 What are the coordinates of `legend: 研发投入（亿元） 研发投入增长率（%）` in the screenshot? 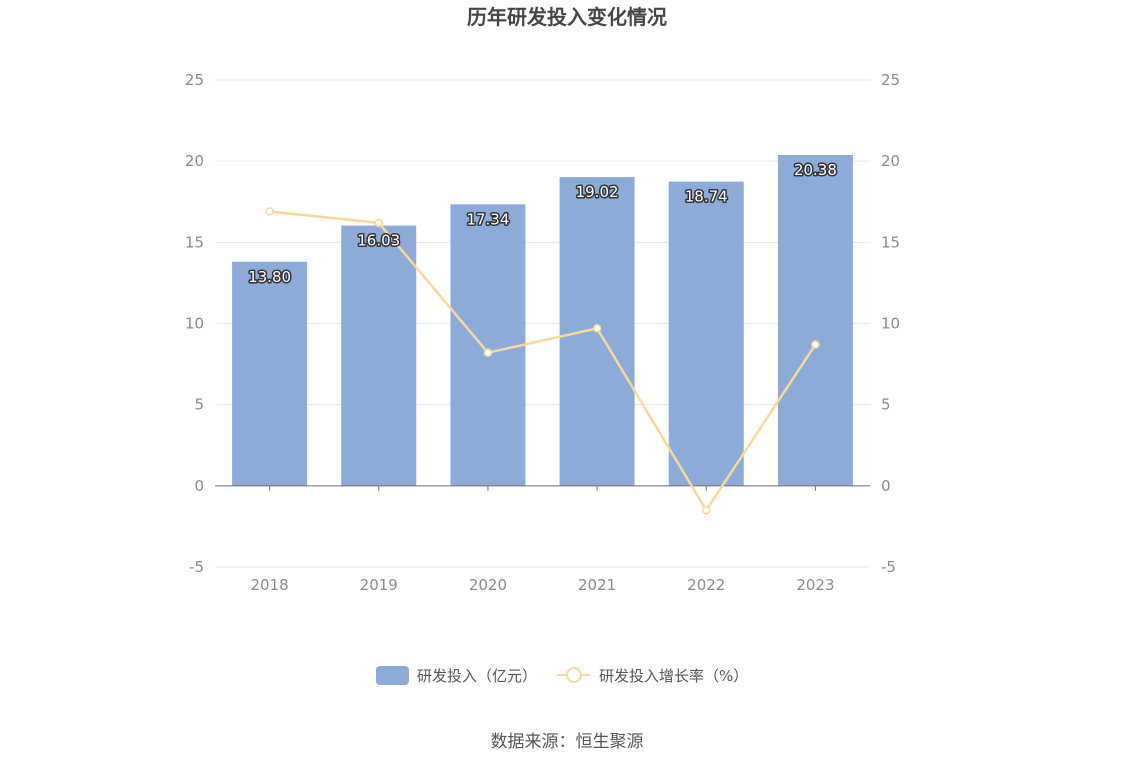 It's located at (562, 675).